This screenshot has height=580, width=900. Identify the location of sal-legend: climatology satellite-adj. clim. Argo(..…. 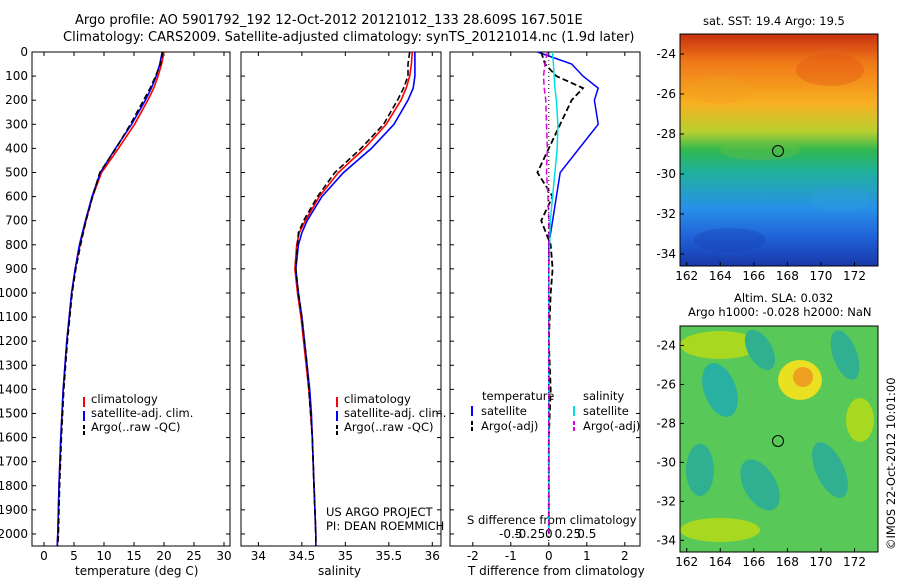
(391, 413).